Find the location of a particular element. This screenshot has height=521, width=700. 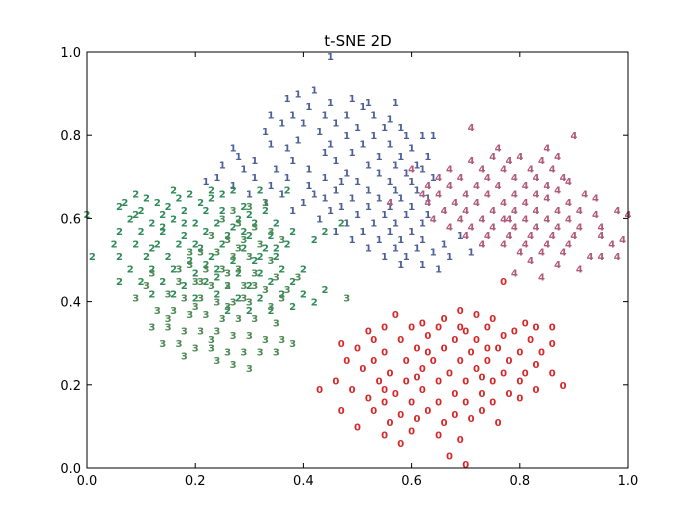

y-tick-label: 0.2 is located at coordinates (70, 386).